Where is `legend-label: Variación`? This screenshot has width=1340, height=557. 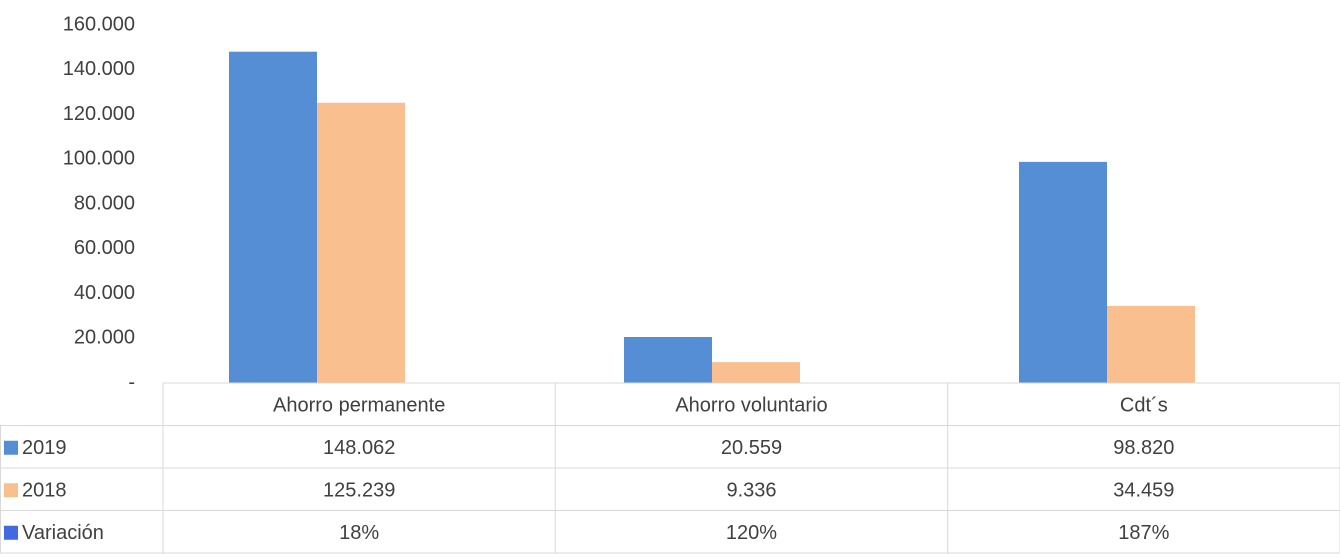 legend-label: Variación is located at coordinates (63, 533).